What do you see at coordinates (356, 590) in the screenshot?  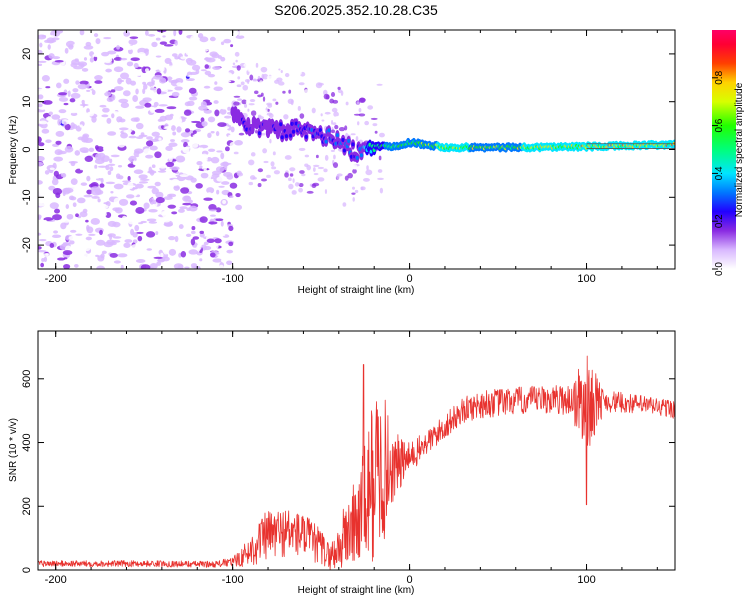 I see `snr-x-axis-label: Height of straight line (km)` at bounding box center [356, 590].